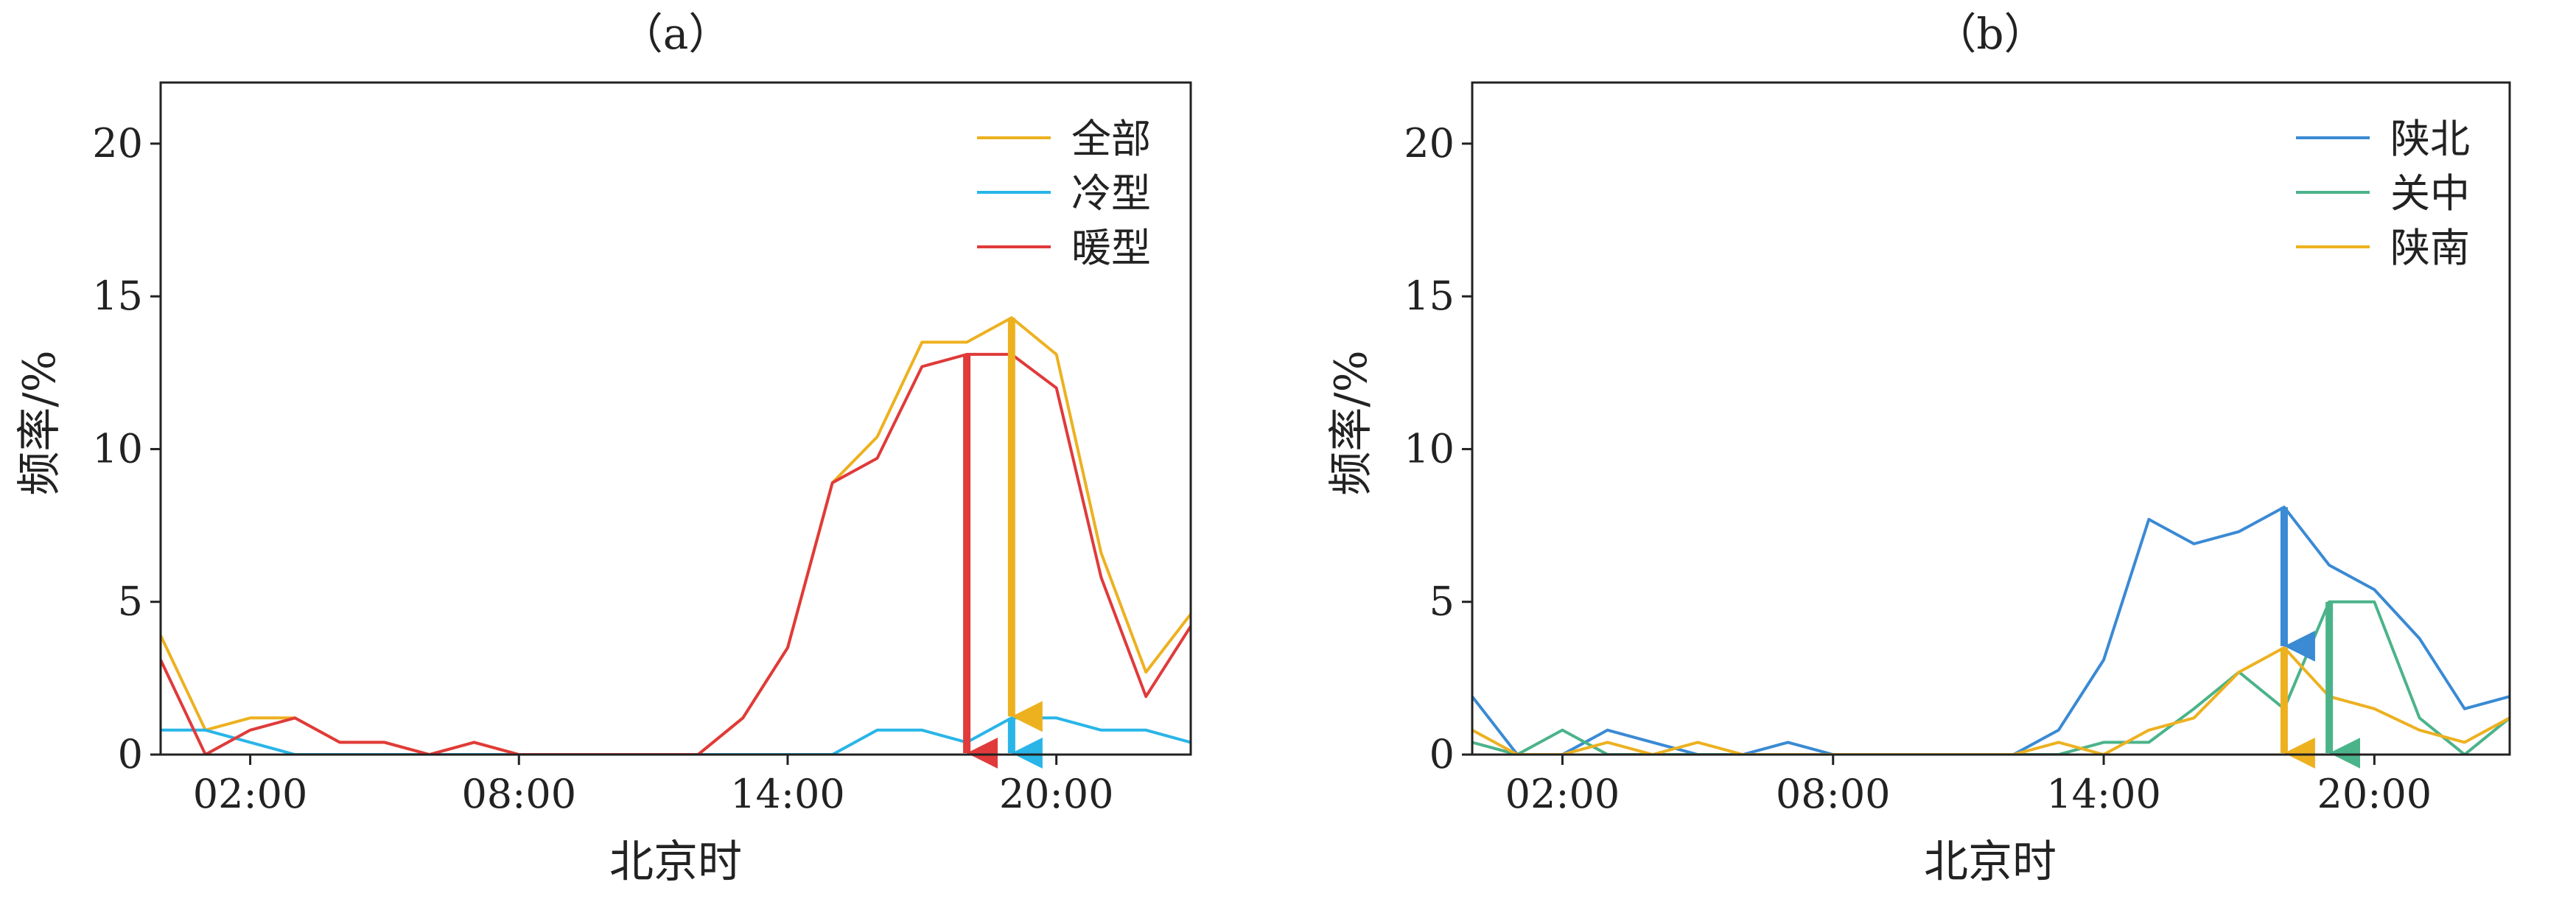 Image resolution: width=2576 pixels, height=899 pixels. I want to click on legend-label: 暖型, so click(1111, 248).